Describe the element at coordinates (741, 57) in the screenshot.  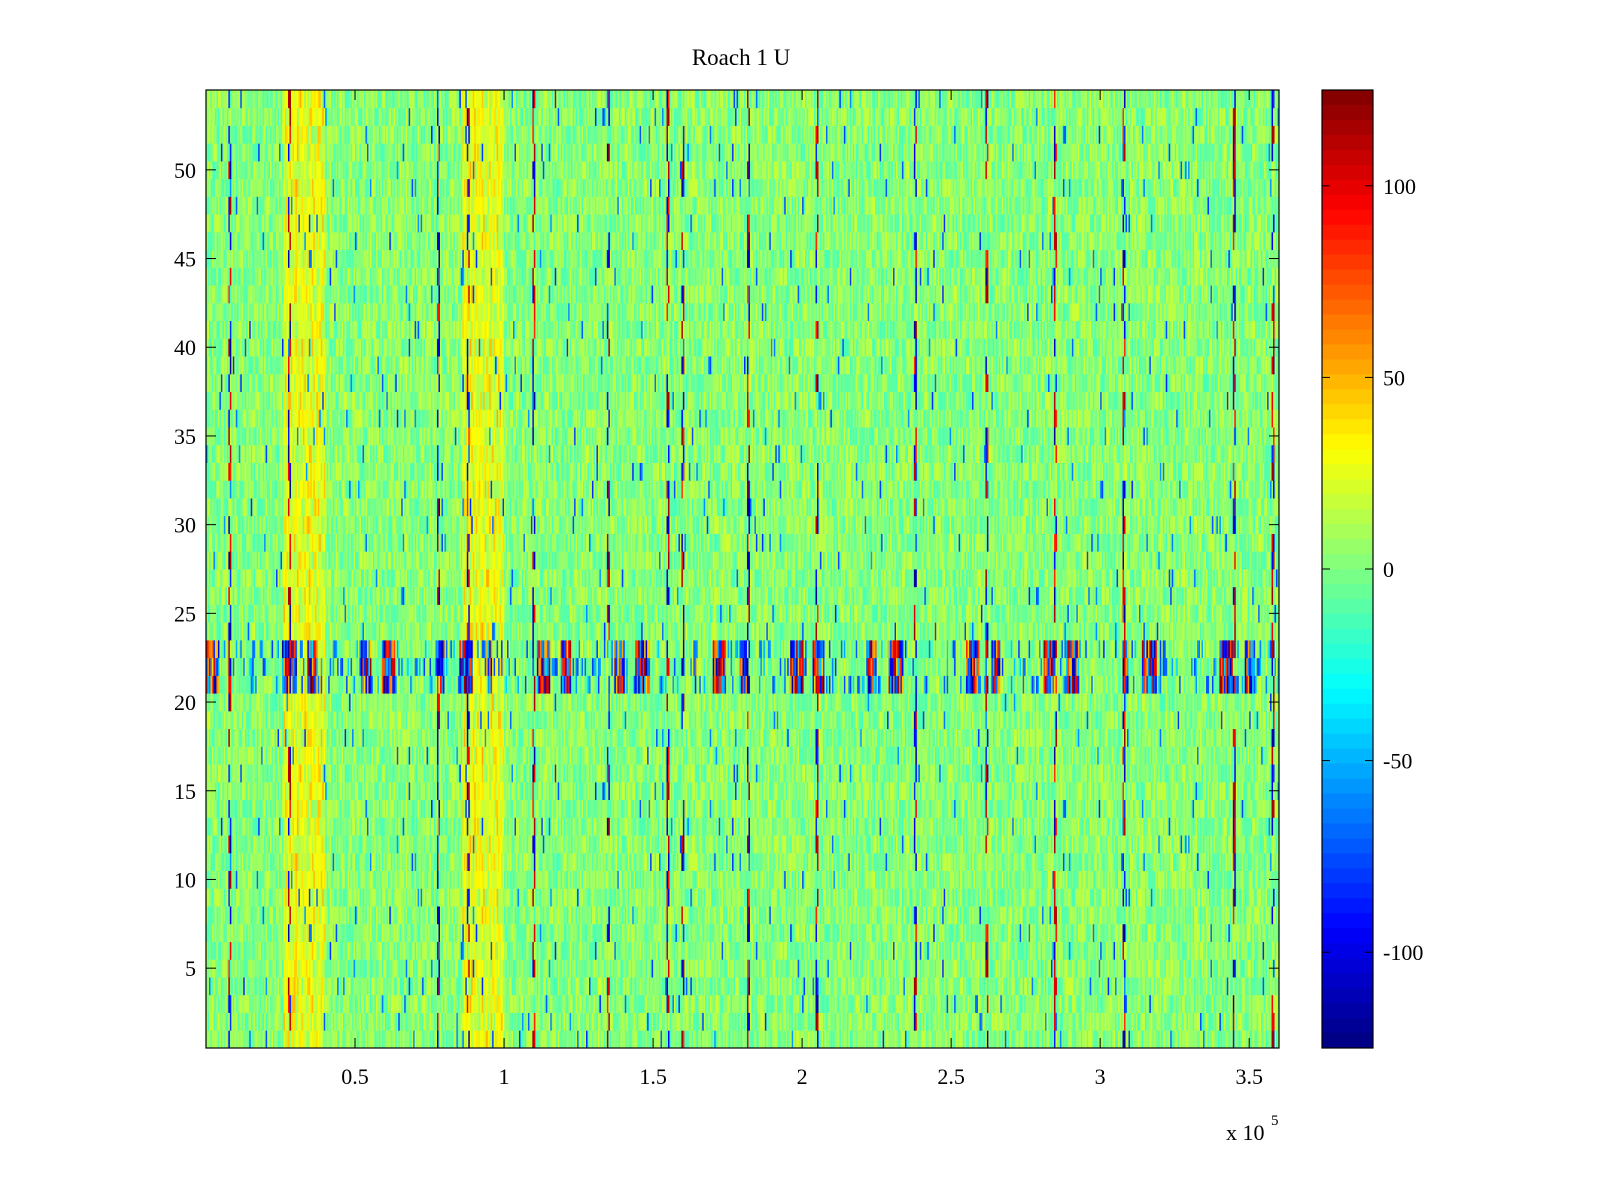
I see `chart-title: Roach 1 U` at that location.